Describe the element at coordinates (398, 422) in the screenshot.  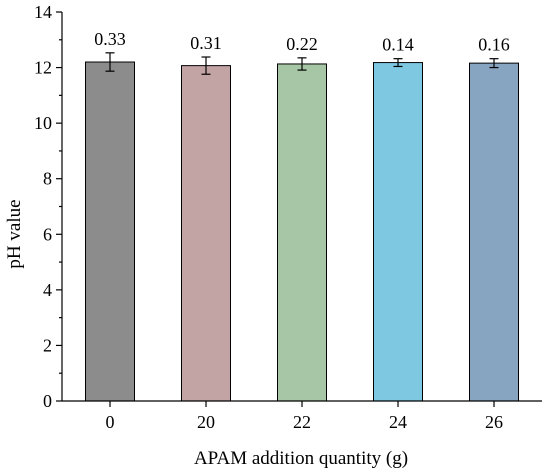
I see `x-tick-label: 24` at that location.